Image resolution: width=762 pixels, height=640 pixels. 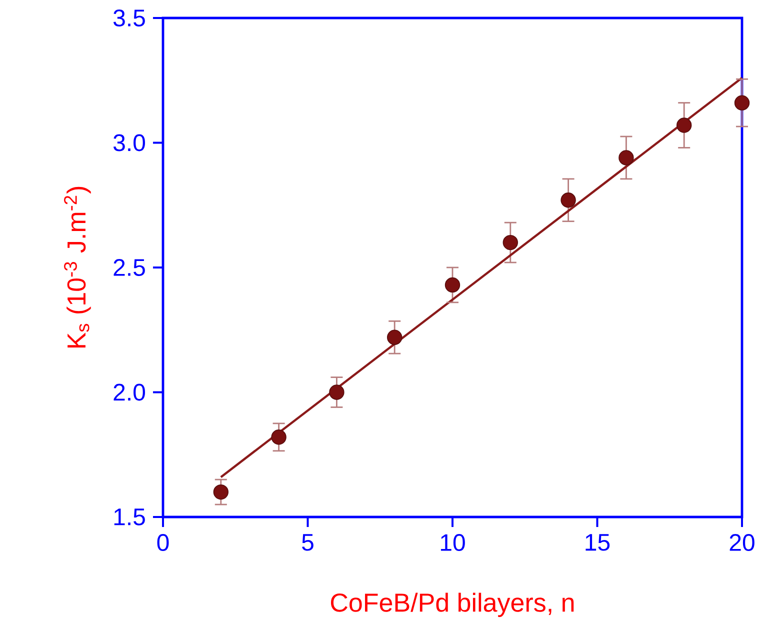 I want to click on y-tick-label: 2.5, so click(x=129, y=267).